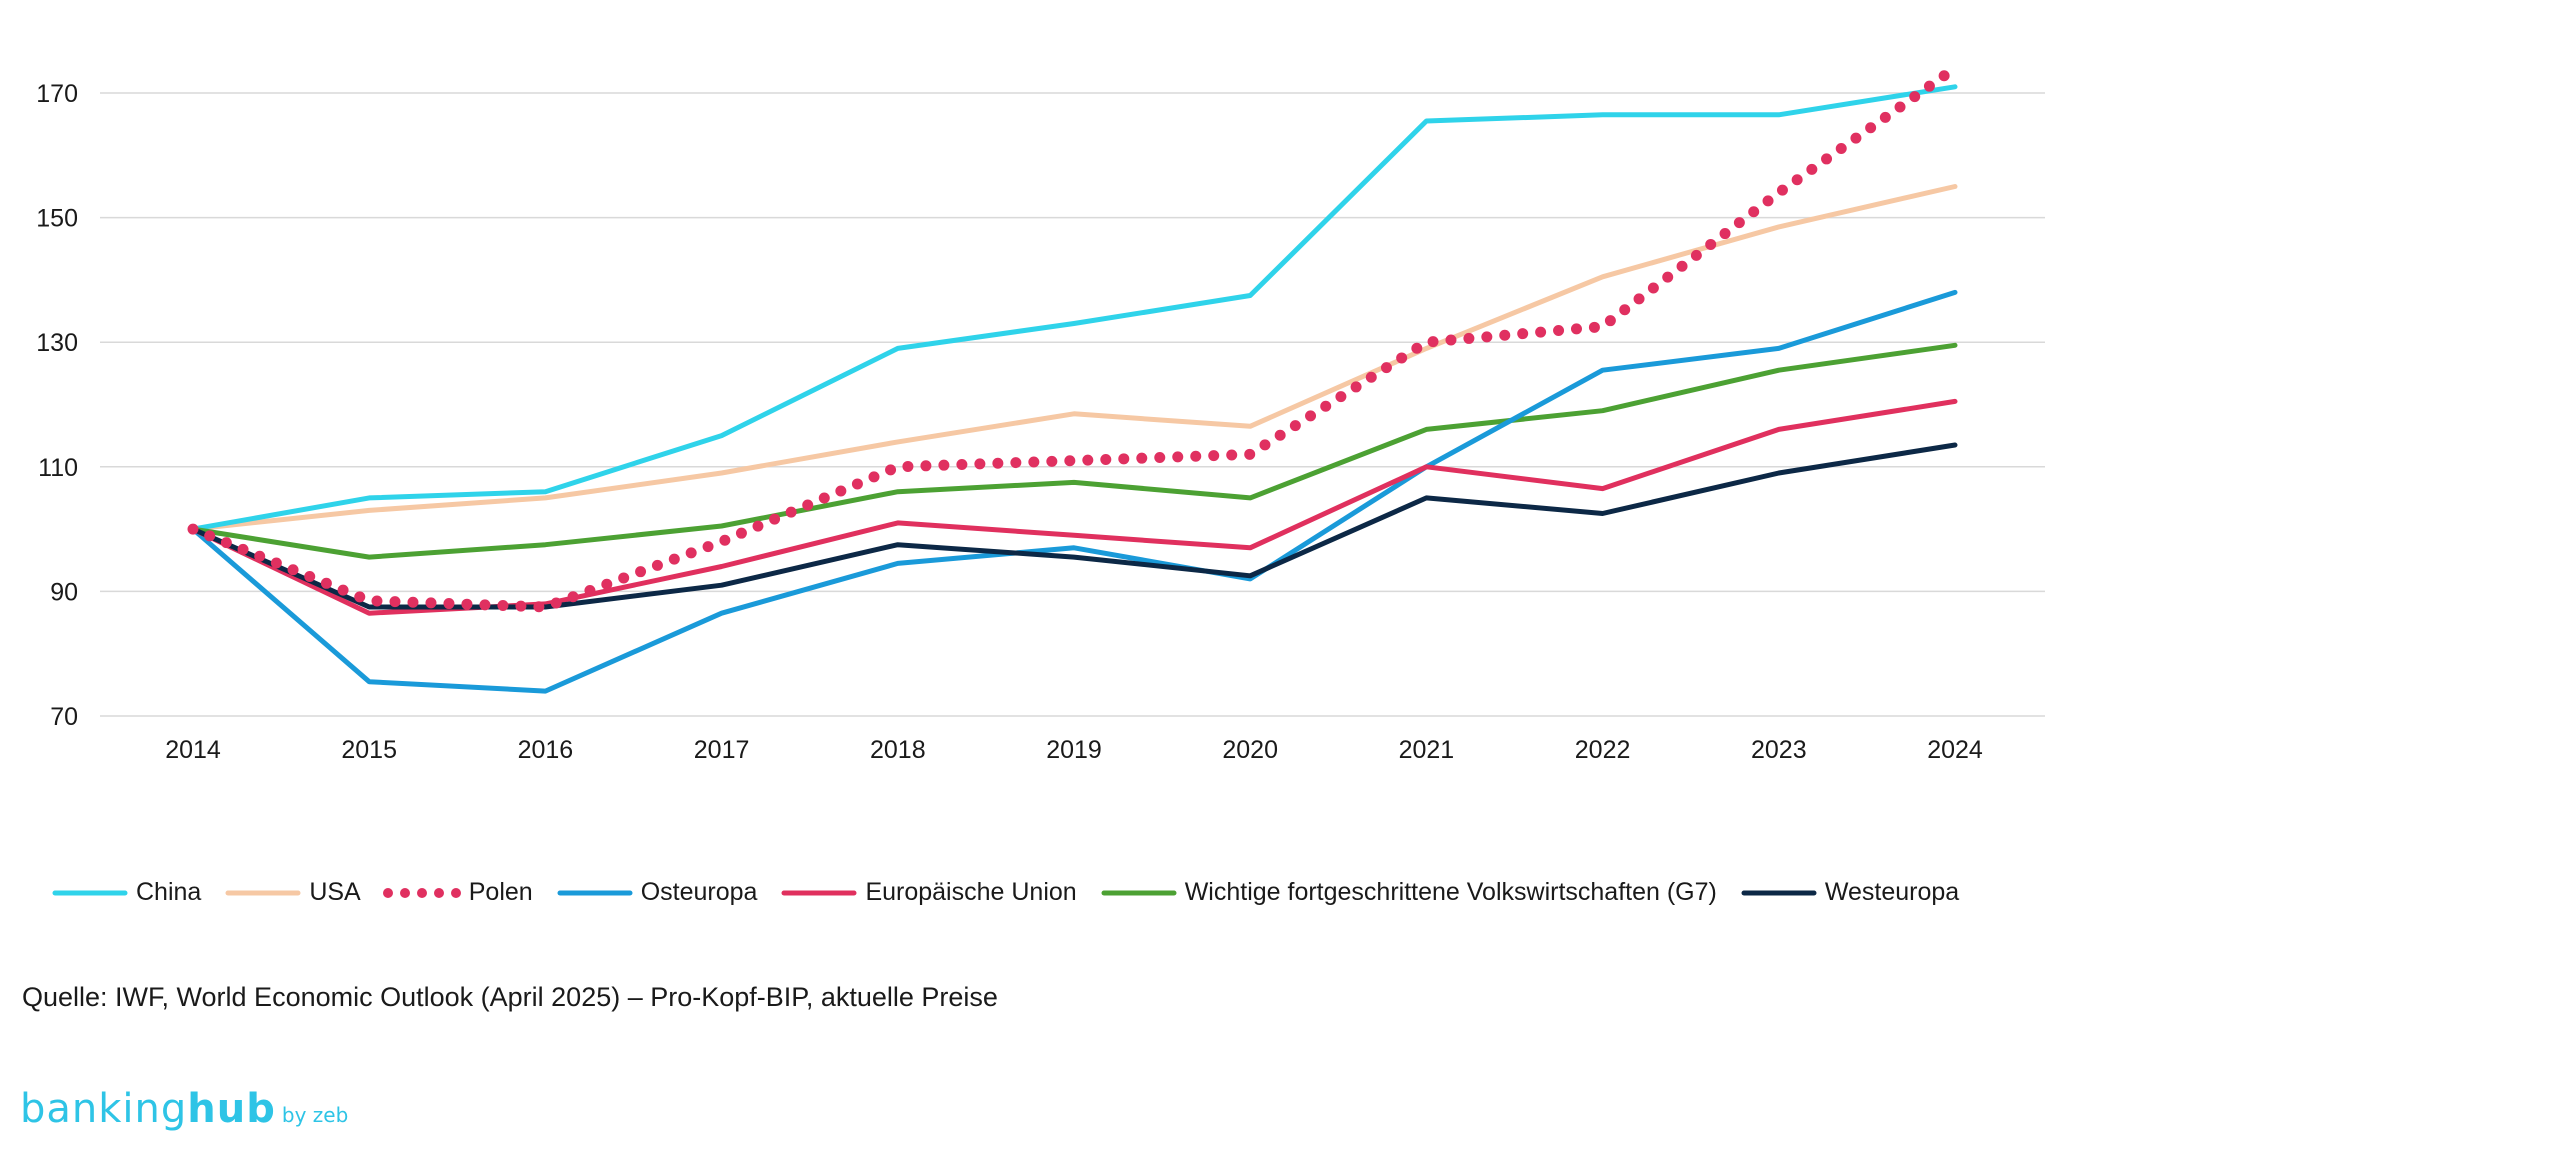 This screenshot has width=2560, height=1165. I want to click on y-tick-label: 110, so click(58, 468).